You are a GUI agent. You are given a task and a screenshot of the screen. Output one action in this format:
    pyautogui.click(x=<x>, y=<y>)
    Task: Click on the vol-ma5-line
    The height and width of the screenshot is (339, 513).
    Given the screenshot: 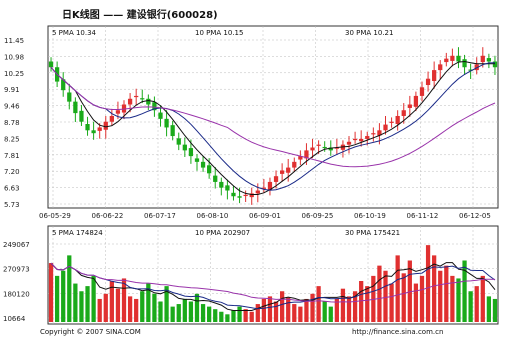 What is the action you would take?
    pyautogui.click(x=273, y=286)
    